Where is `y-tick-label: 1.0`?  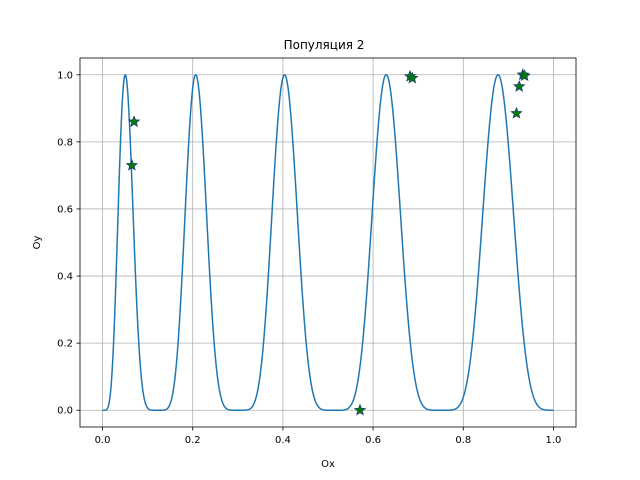
y-tick-label: 1.0 is located at coordinates (65, 75).